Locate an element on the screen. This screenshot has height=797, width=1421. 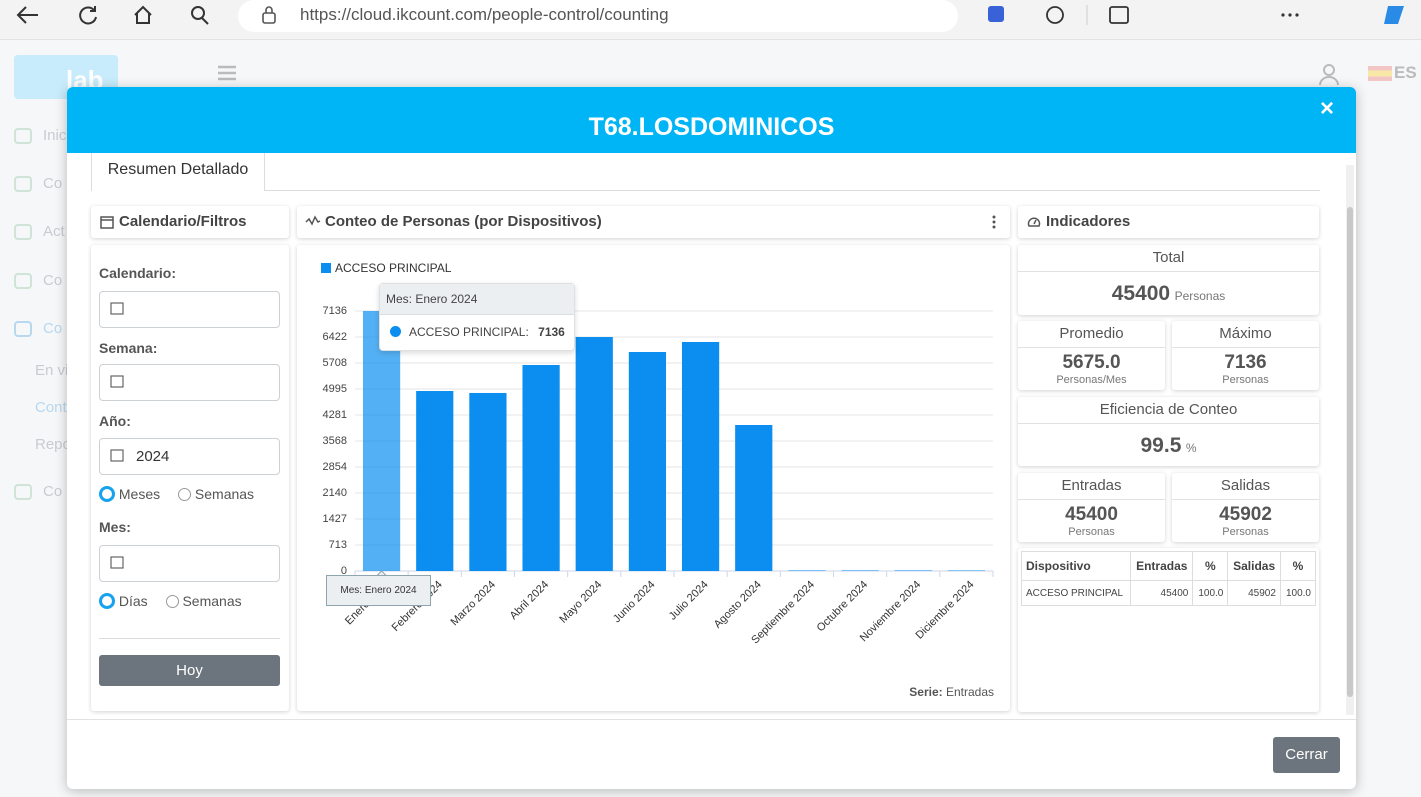
year-input: 2024 is located at coordinates (189, 456).